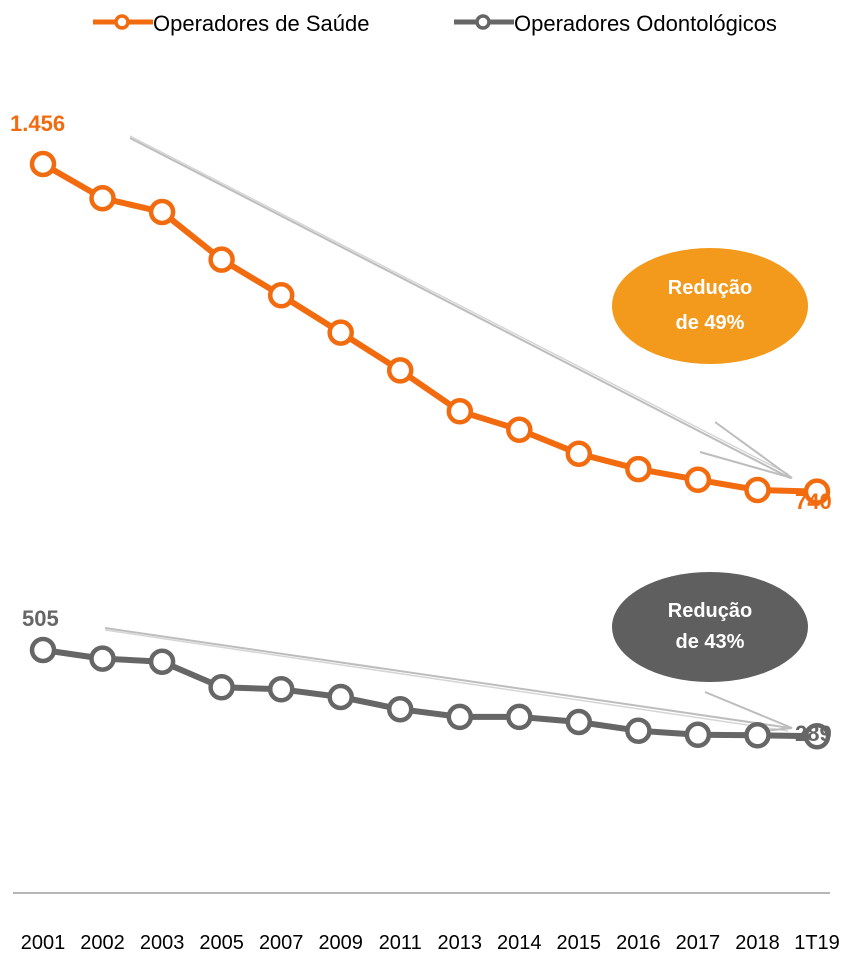 Image resolution: width=843 pixels, height=962 pixels. What do you see at coordinates (460, 717) in the screenshot?
I see `data-point-odonto-2013` at bounding box center [460, 717].